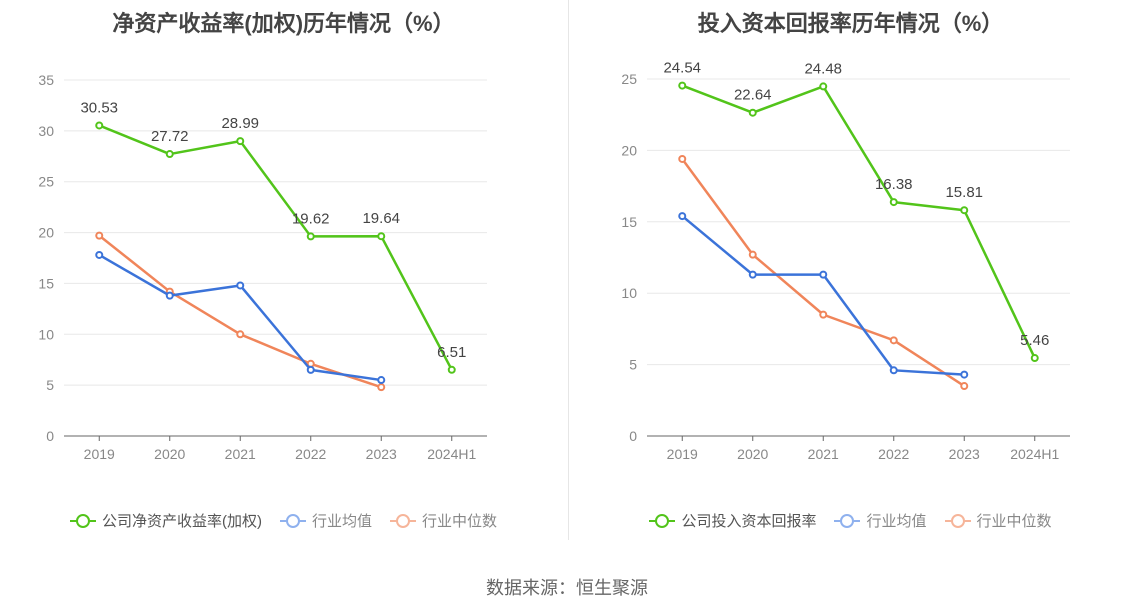 The width and height of the screenshot is (1134, 612). What do you see at coordinates (568, 270) in the screenshot?
I see `panel-divider` at bounding box center [568, 270].